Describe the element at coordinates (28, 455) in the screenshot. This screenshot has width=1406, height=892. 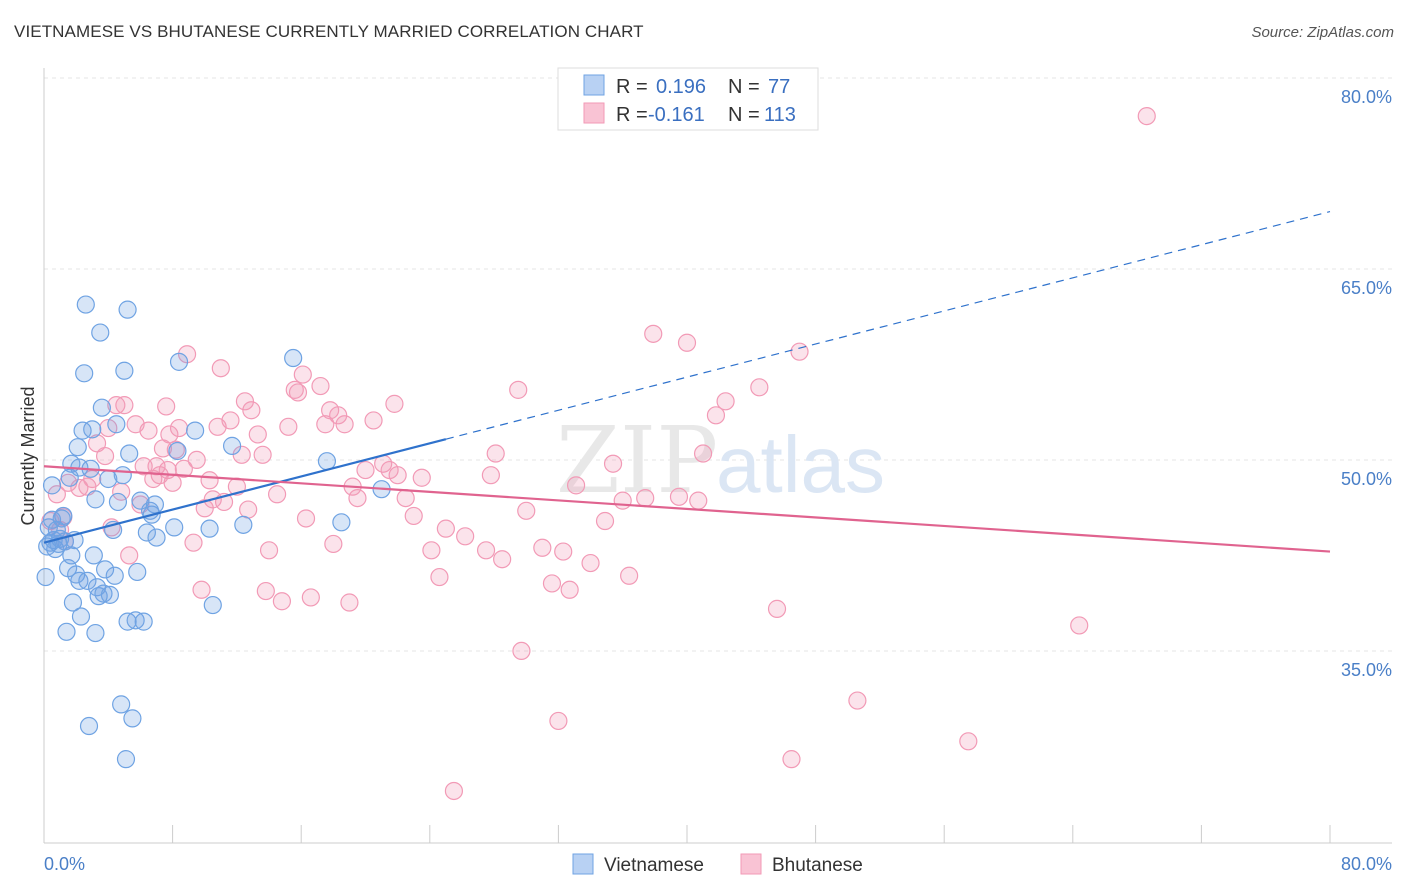
I see `y-axis-label: Currently Married` at that location.